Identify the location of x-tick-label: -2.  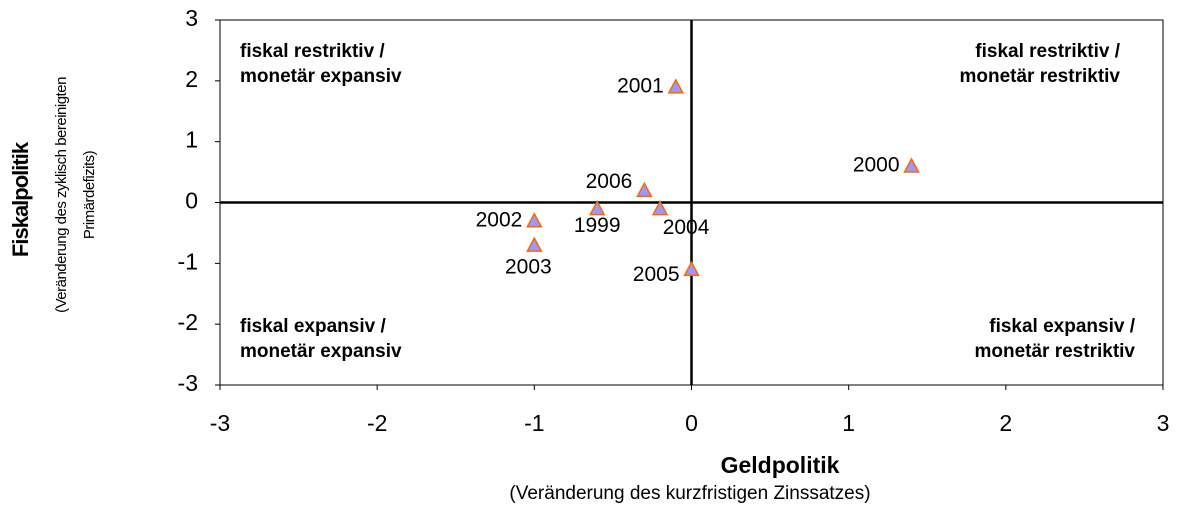
(377, 423).